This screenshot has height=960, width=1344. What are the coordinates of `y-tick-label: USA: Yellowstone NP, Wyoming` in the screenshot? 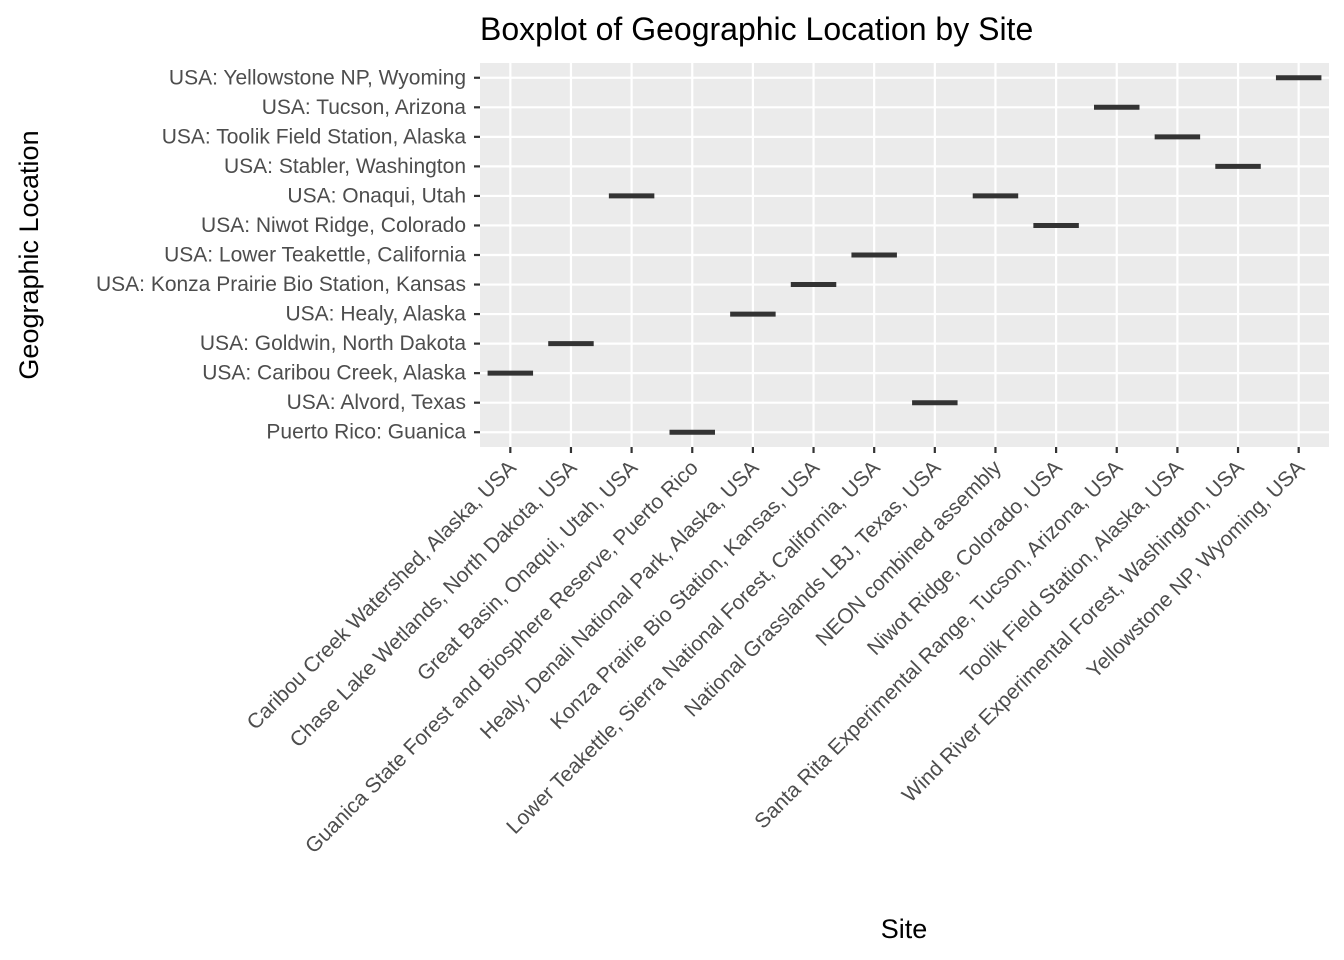 It's located at (317, 77).